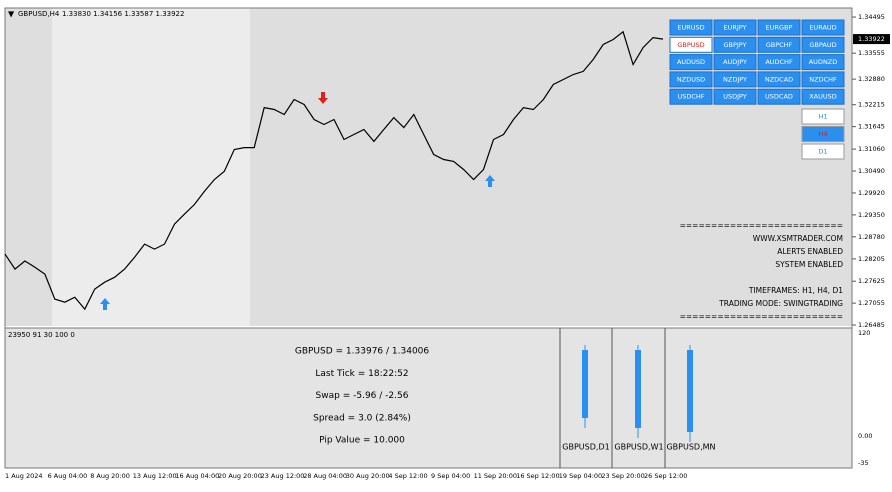  Describe the element at coordinates (798, 238) in the screenshot. I see `info-line: WWW.XSMTRADER.COM` at that location.